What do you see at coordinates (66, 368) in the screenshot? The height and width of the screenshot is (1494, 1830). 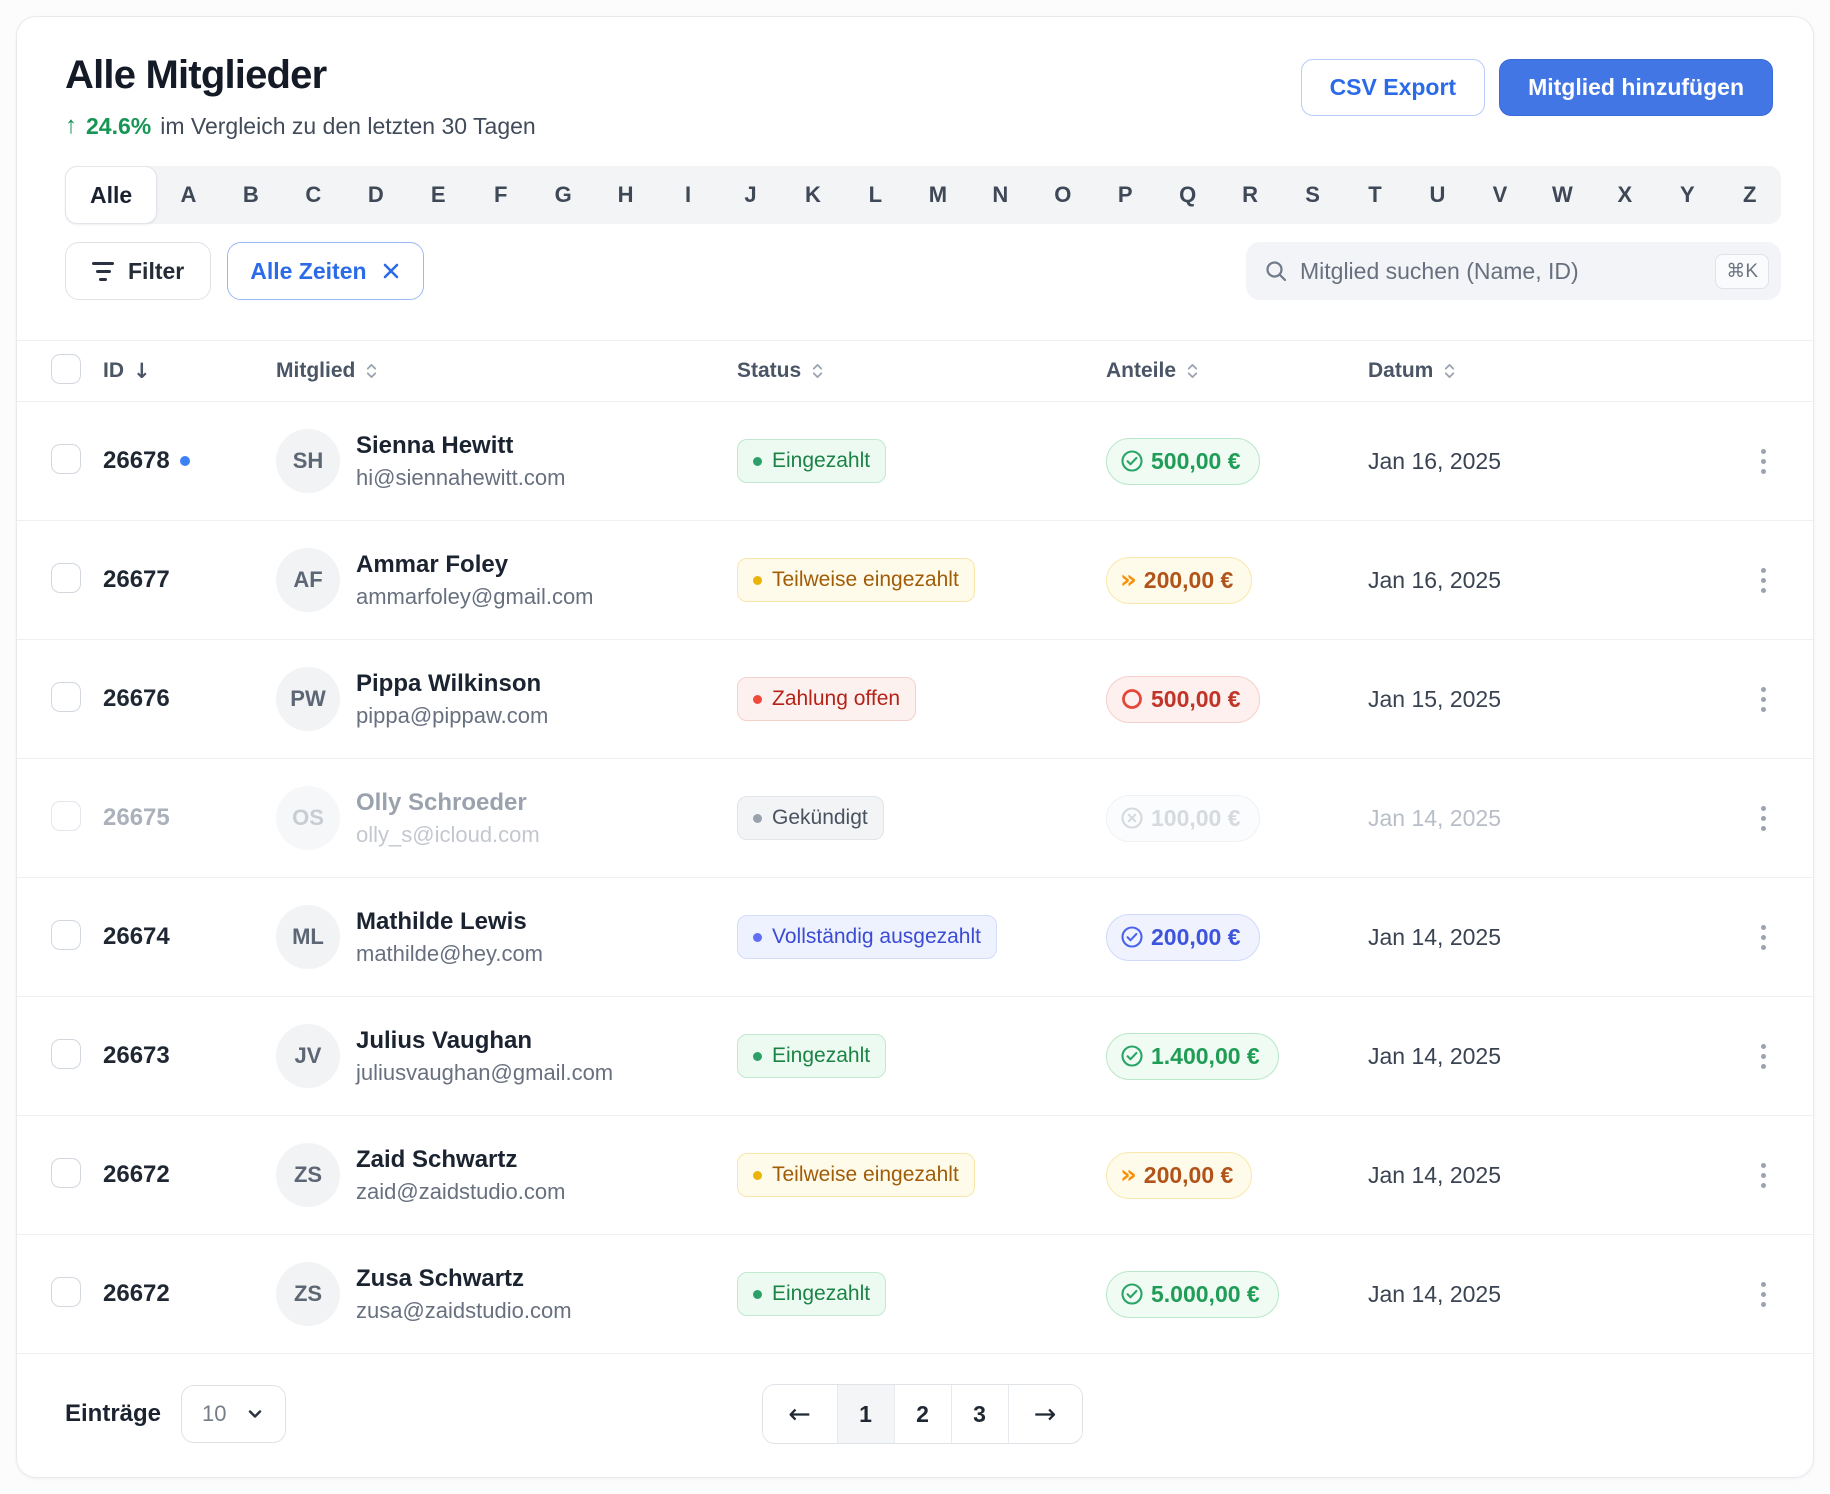 I see `select-all-checkbox` at bounding box center [66, 368].